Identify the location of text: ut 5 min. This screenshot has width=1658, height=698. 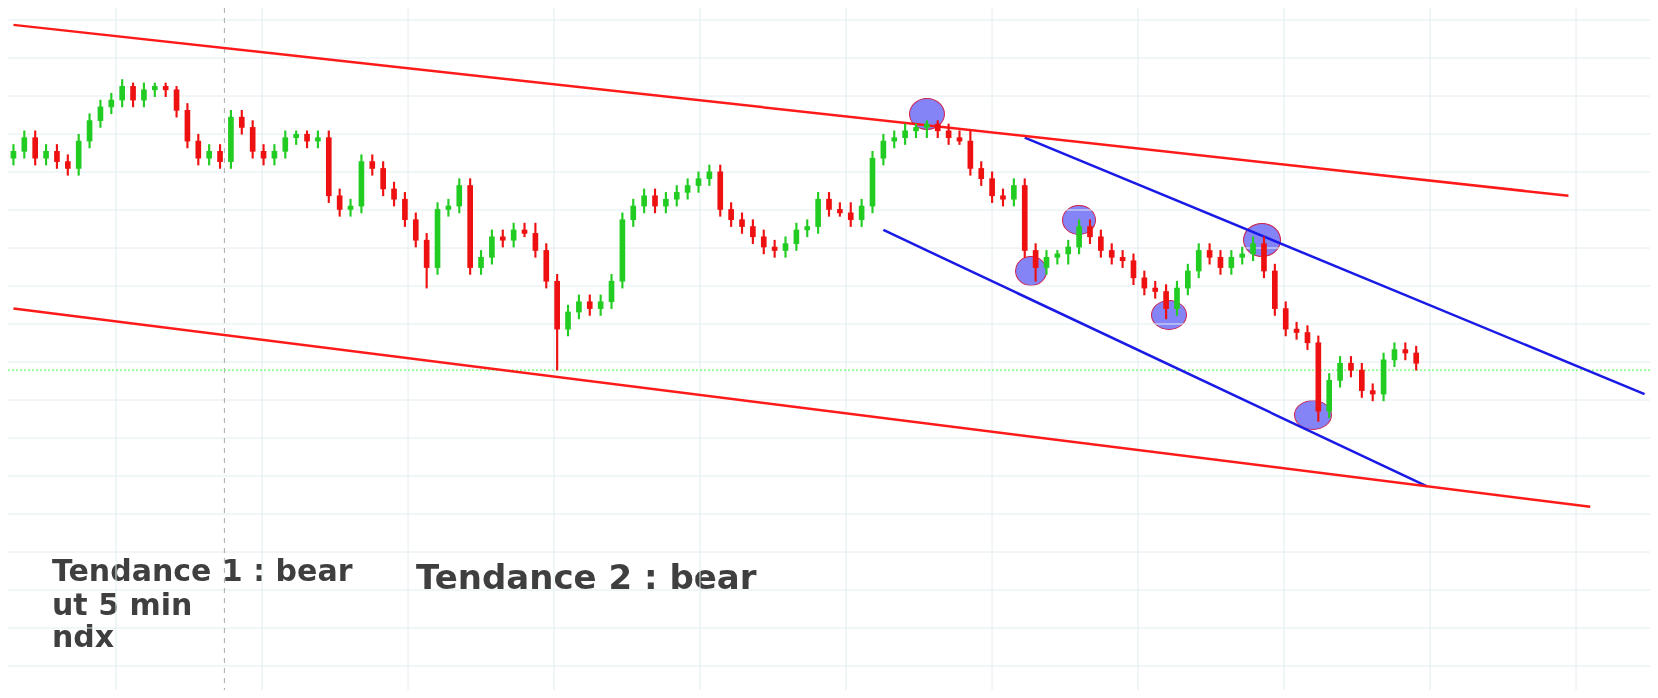
(122, 604).